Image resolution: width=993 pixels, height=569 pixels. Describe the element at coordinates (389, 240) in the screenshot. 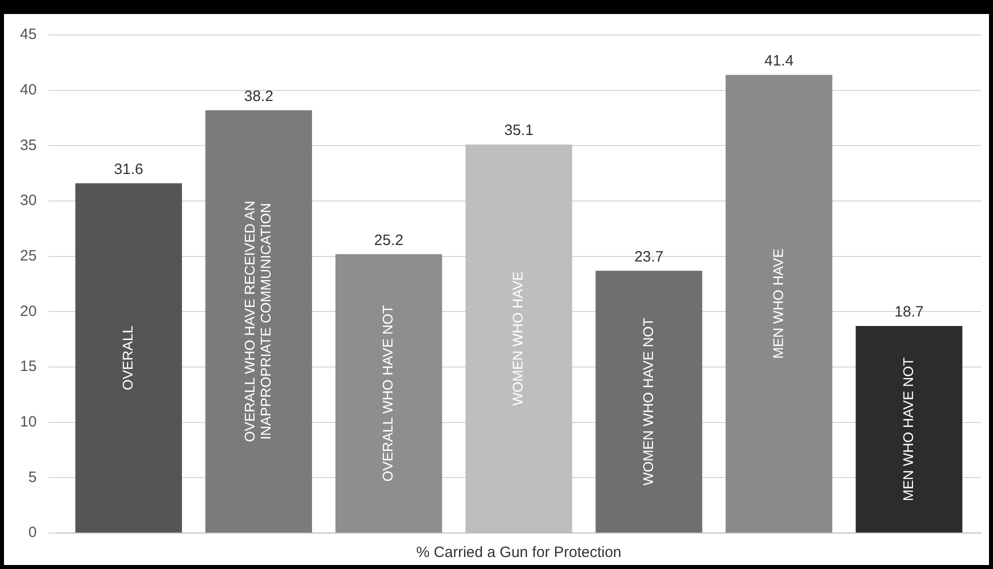

I see `data-label: 25.2` at that location.